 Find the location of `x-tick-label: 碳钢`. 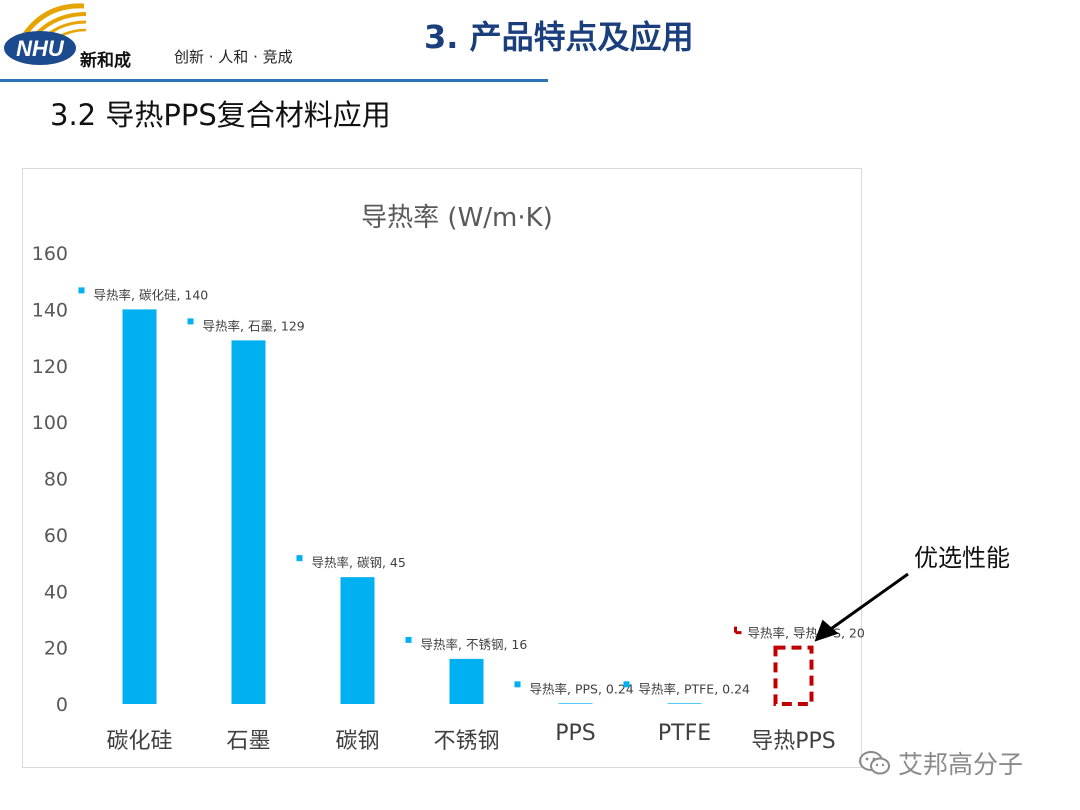

x-tick-label: 碳钢 is located at coordinates (357, 741).